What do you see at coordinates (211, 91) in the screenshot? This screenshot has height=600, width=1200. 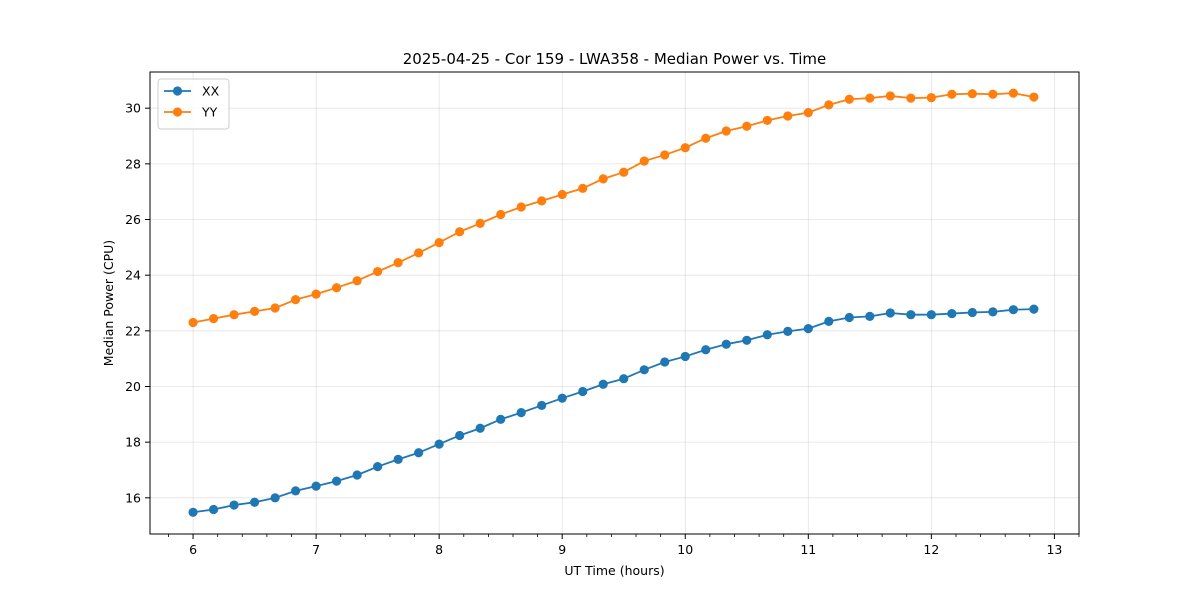 I see `legend-label-xx: XX` at bounding box center [211, 91].